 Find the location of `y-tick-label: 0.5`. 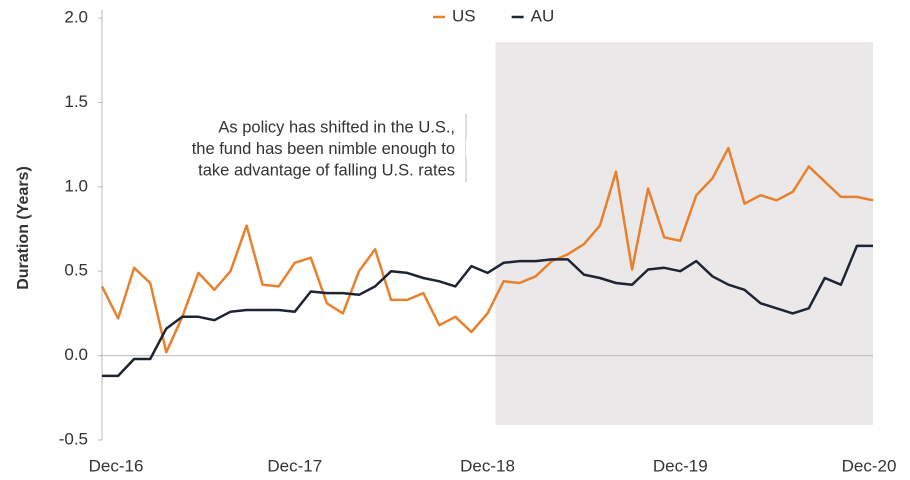

y-tick-label: 0.5 is located at coordinates (76, 270).